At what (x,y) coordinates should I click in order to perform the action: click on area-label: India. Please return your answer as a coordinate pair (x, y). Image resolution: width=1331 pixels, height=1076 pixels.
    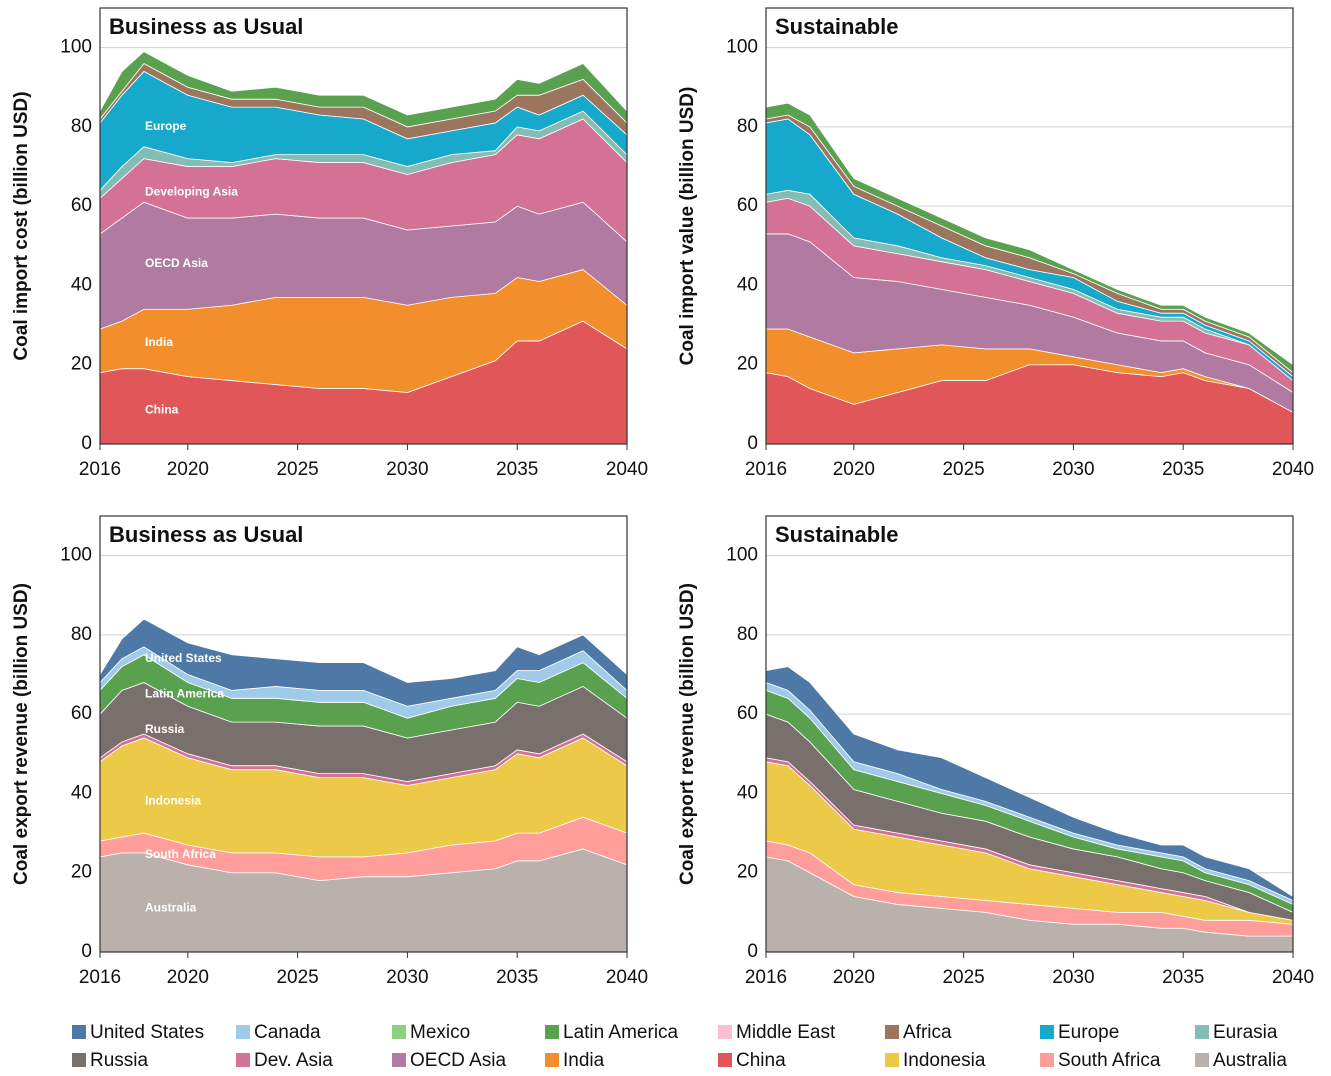
    Looking at the image, I should click on (159, 342).